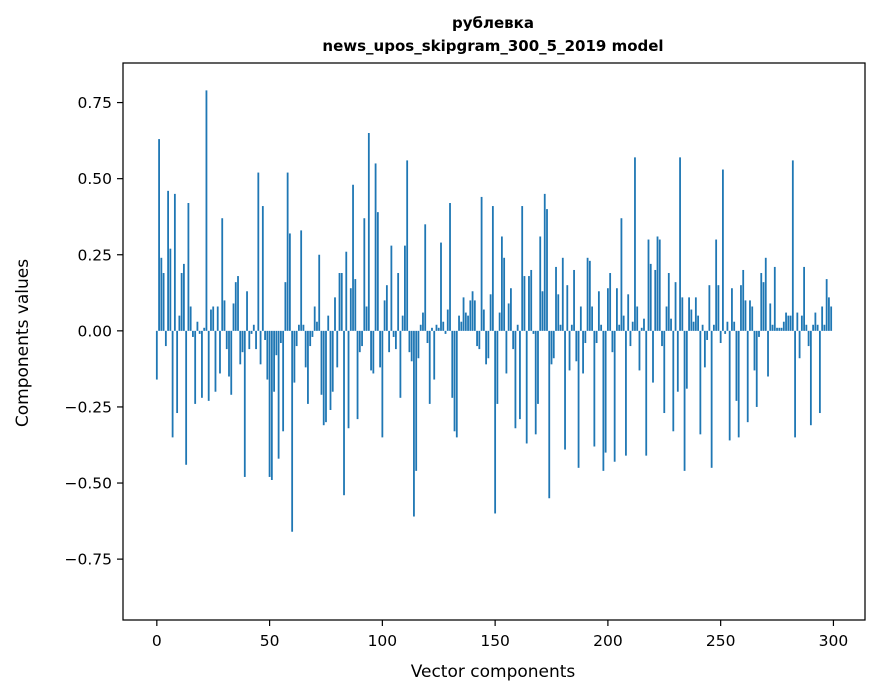  I want to click on x-tick-label: 100, so click(383, 641).